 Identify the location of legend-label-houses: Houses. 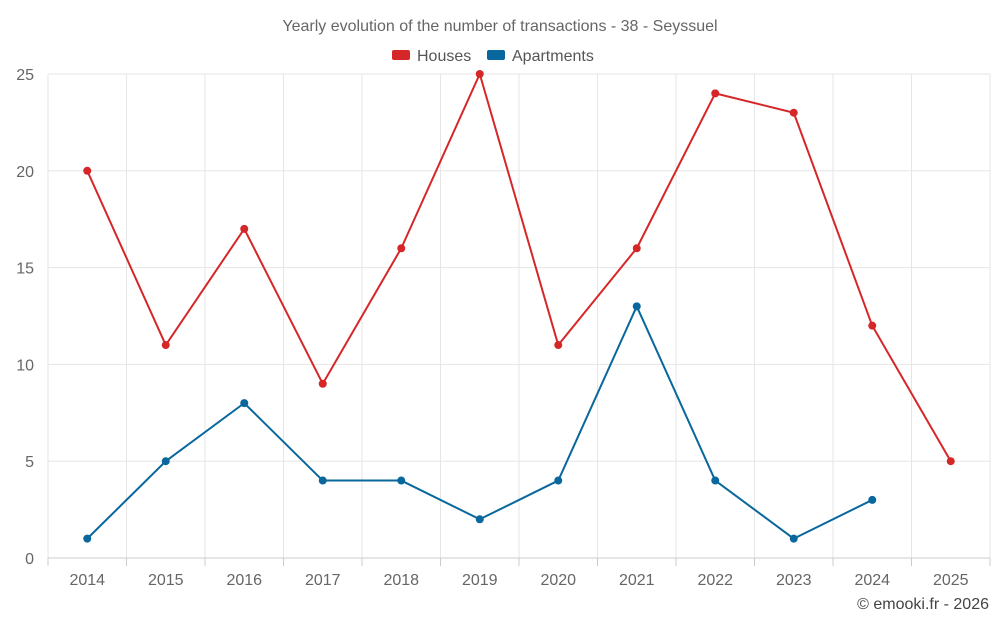
(444, 56).